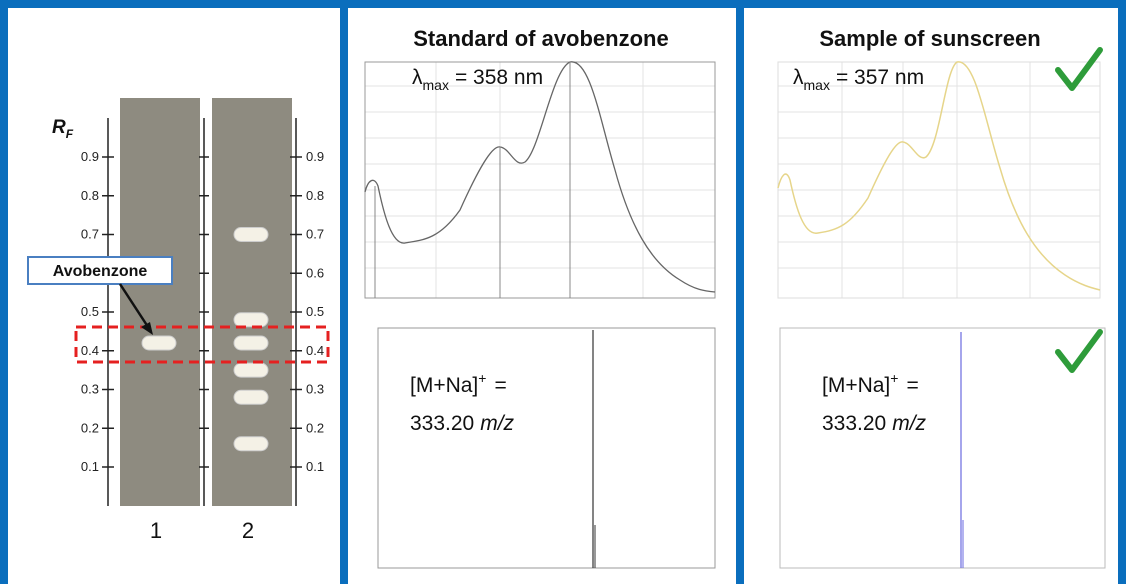 Image resolution: width=1126 pixels, height=584 pixels. I want to click on uv-annotation: λmax = 358 nm, so click(477, 79).